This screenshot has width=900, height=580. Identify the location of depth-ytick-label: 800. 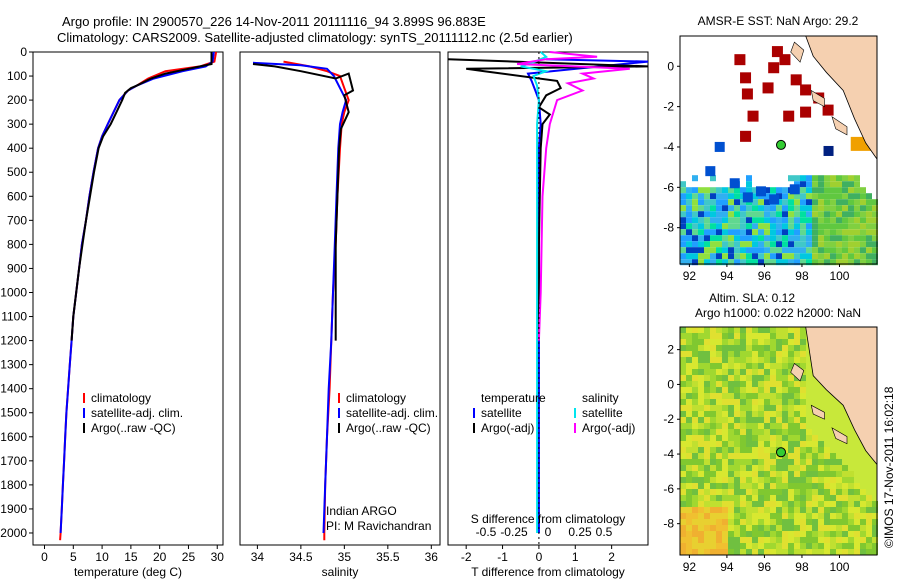
(17, 244).